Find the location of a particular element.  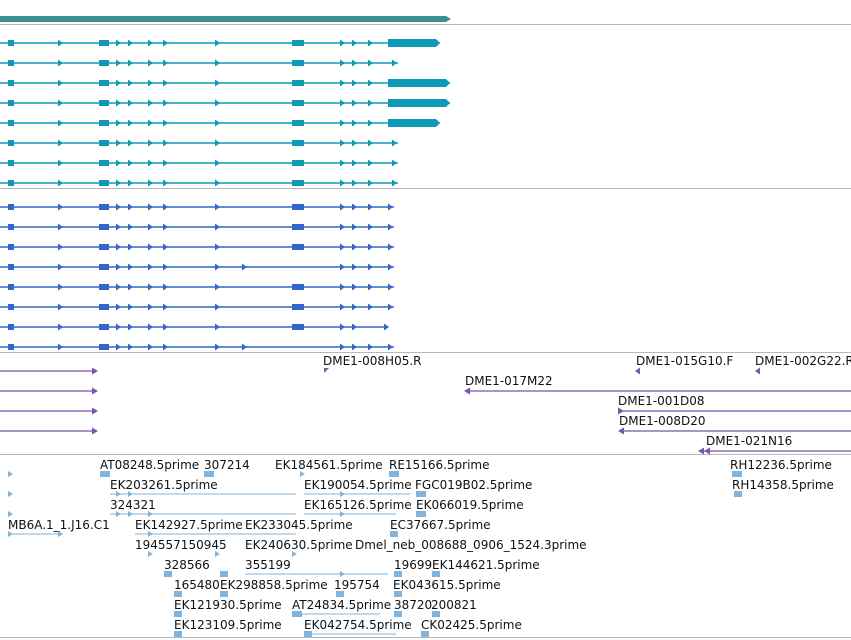

est-label: AT24834.5prime is located at coordinates (341, 605).